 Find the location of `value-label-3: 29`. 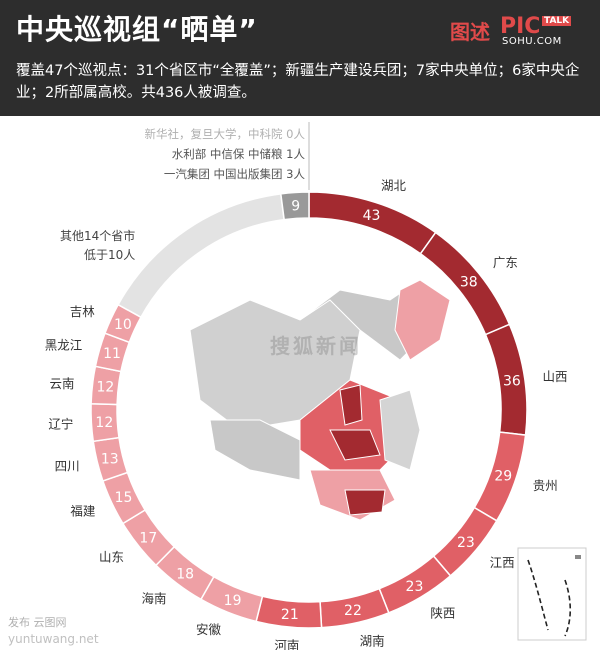

value-label-3: 29 is located at coordinates (503, 476).